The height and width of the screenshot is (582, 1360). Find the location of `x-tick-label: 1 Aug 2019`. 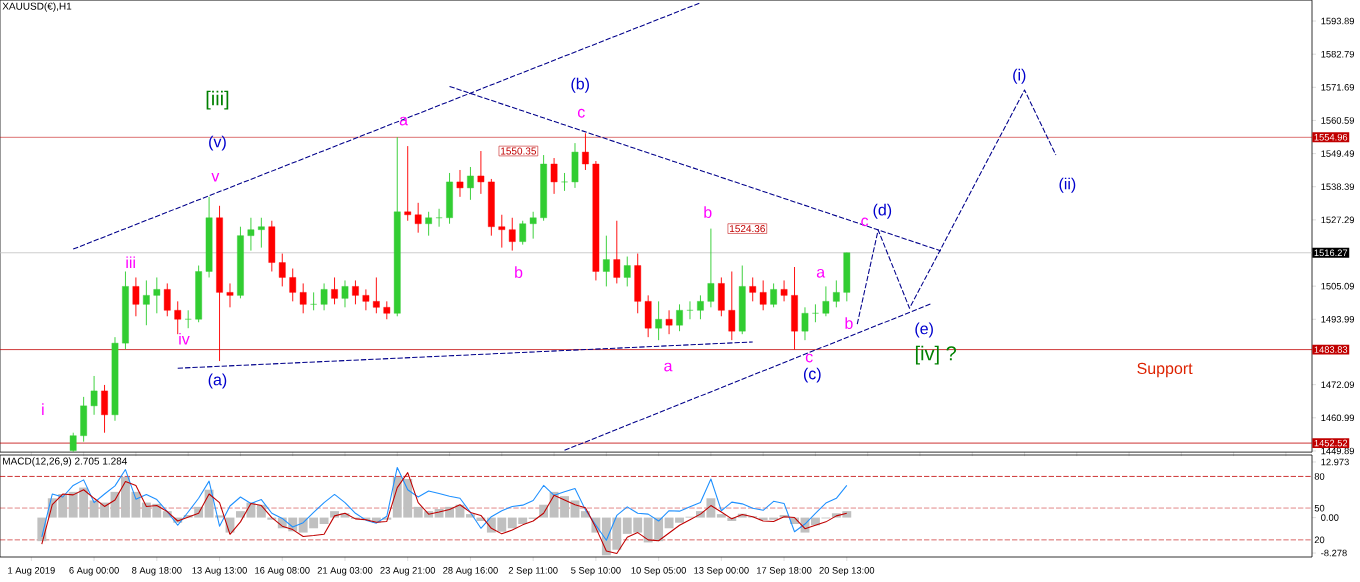

x-tick-label: 1 Aug 2019 is located at coordinates (31, 571).